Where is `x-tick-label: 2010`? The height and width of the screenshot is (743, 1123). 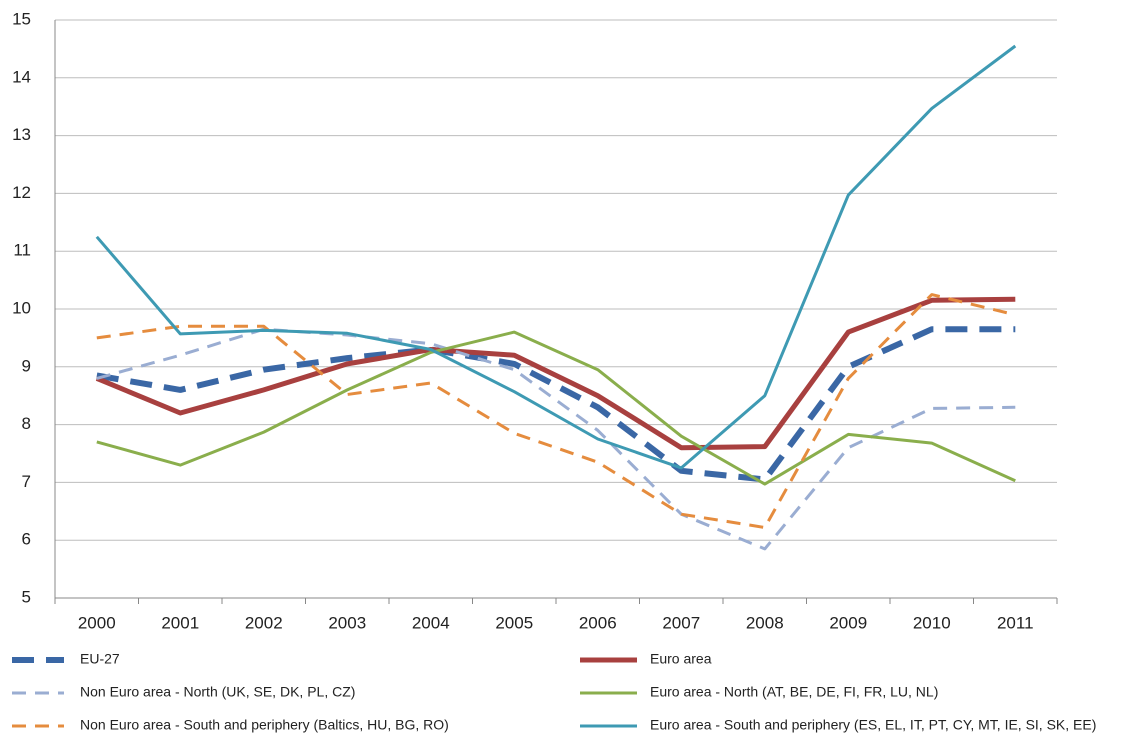
x-tick-label: 2010 is located at coordinates (932, 622).